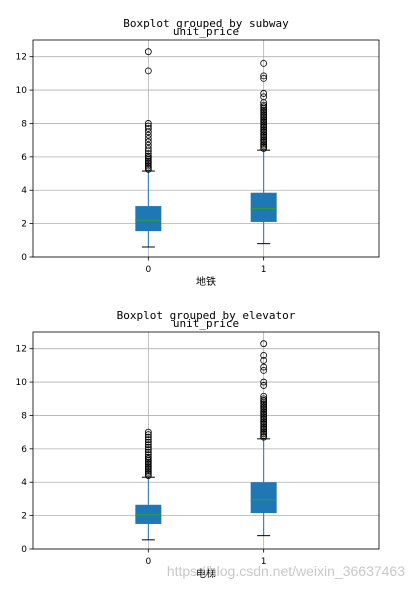 The width and height of the screenshot is (413, 589). What do you see at coordinates (286, 571) in the screenshot?
I see `watermark: https://blog.csdn.net/weixin_36637463` at bounding box center [286, 571].